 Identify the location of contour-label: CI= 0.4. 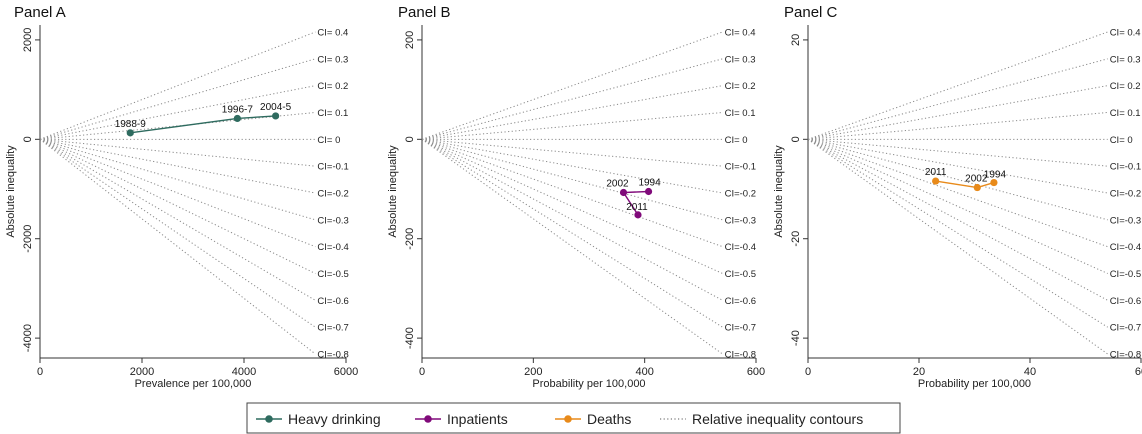
(332, 32).